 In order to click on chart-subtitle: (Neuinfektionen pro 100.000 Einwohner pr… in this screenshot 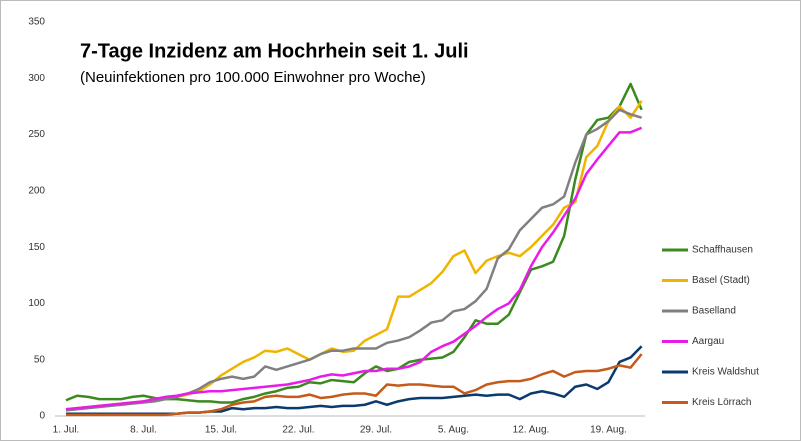, I will do `click(253, 77)`.